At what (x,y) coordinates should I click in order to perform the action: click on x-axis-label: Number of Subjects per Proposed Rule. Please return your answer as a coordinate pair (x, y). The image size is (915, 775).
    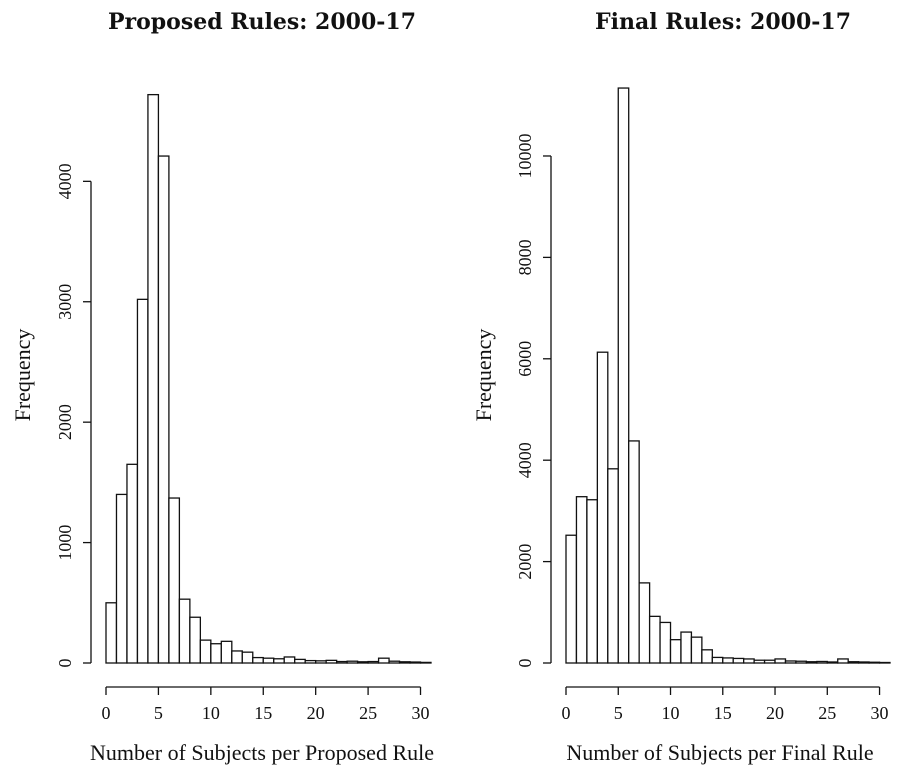
    Looking at the image, I should click on (262, 752).